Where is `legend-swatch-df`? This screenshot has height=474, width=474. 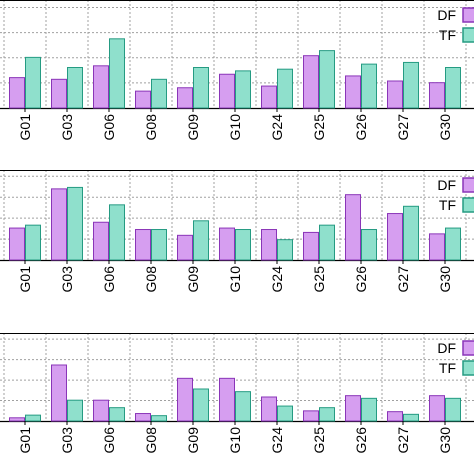
legend-swatch-df is located at coordinates (468, 15).